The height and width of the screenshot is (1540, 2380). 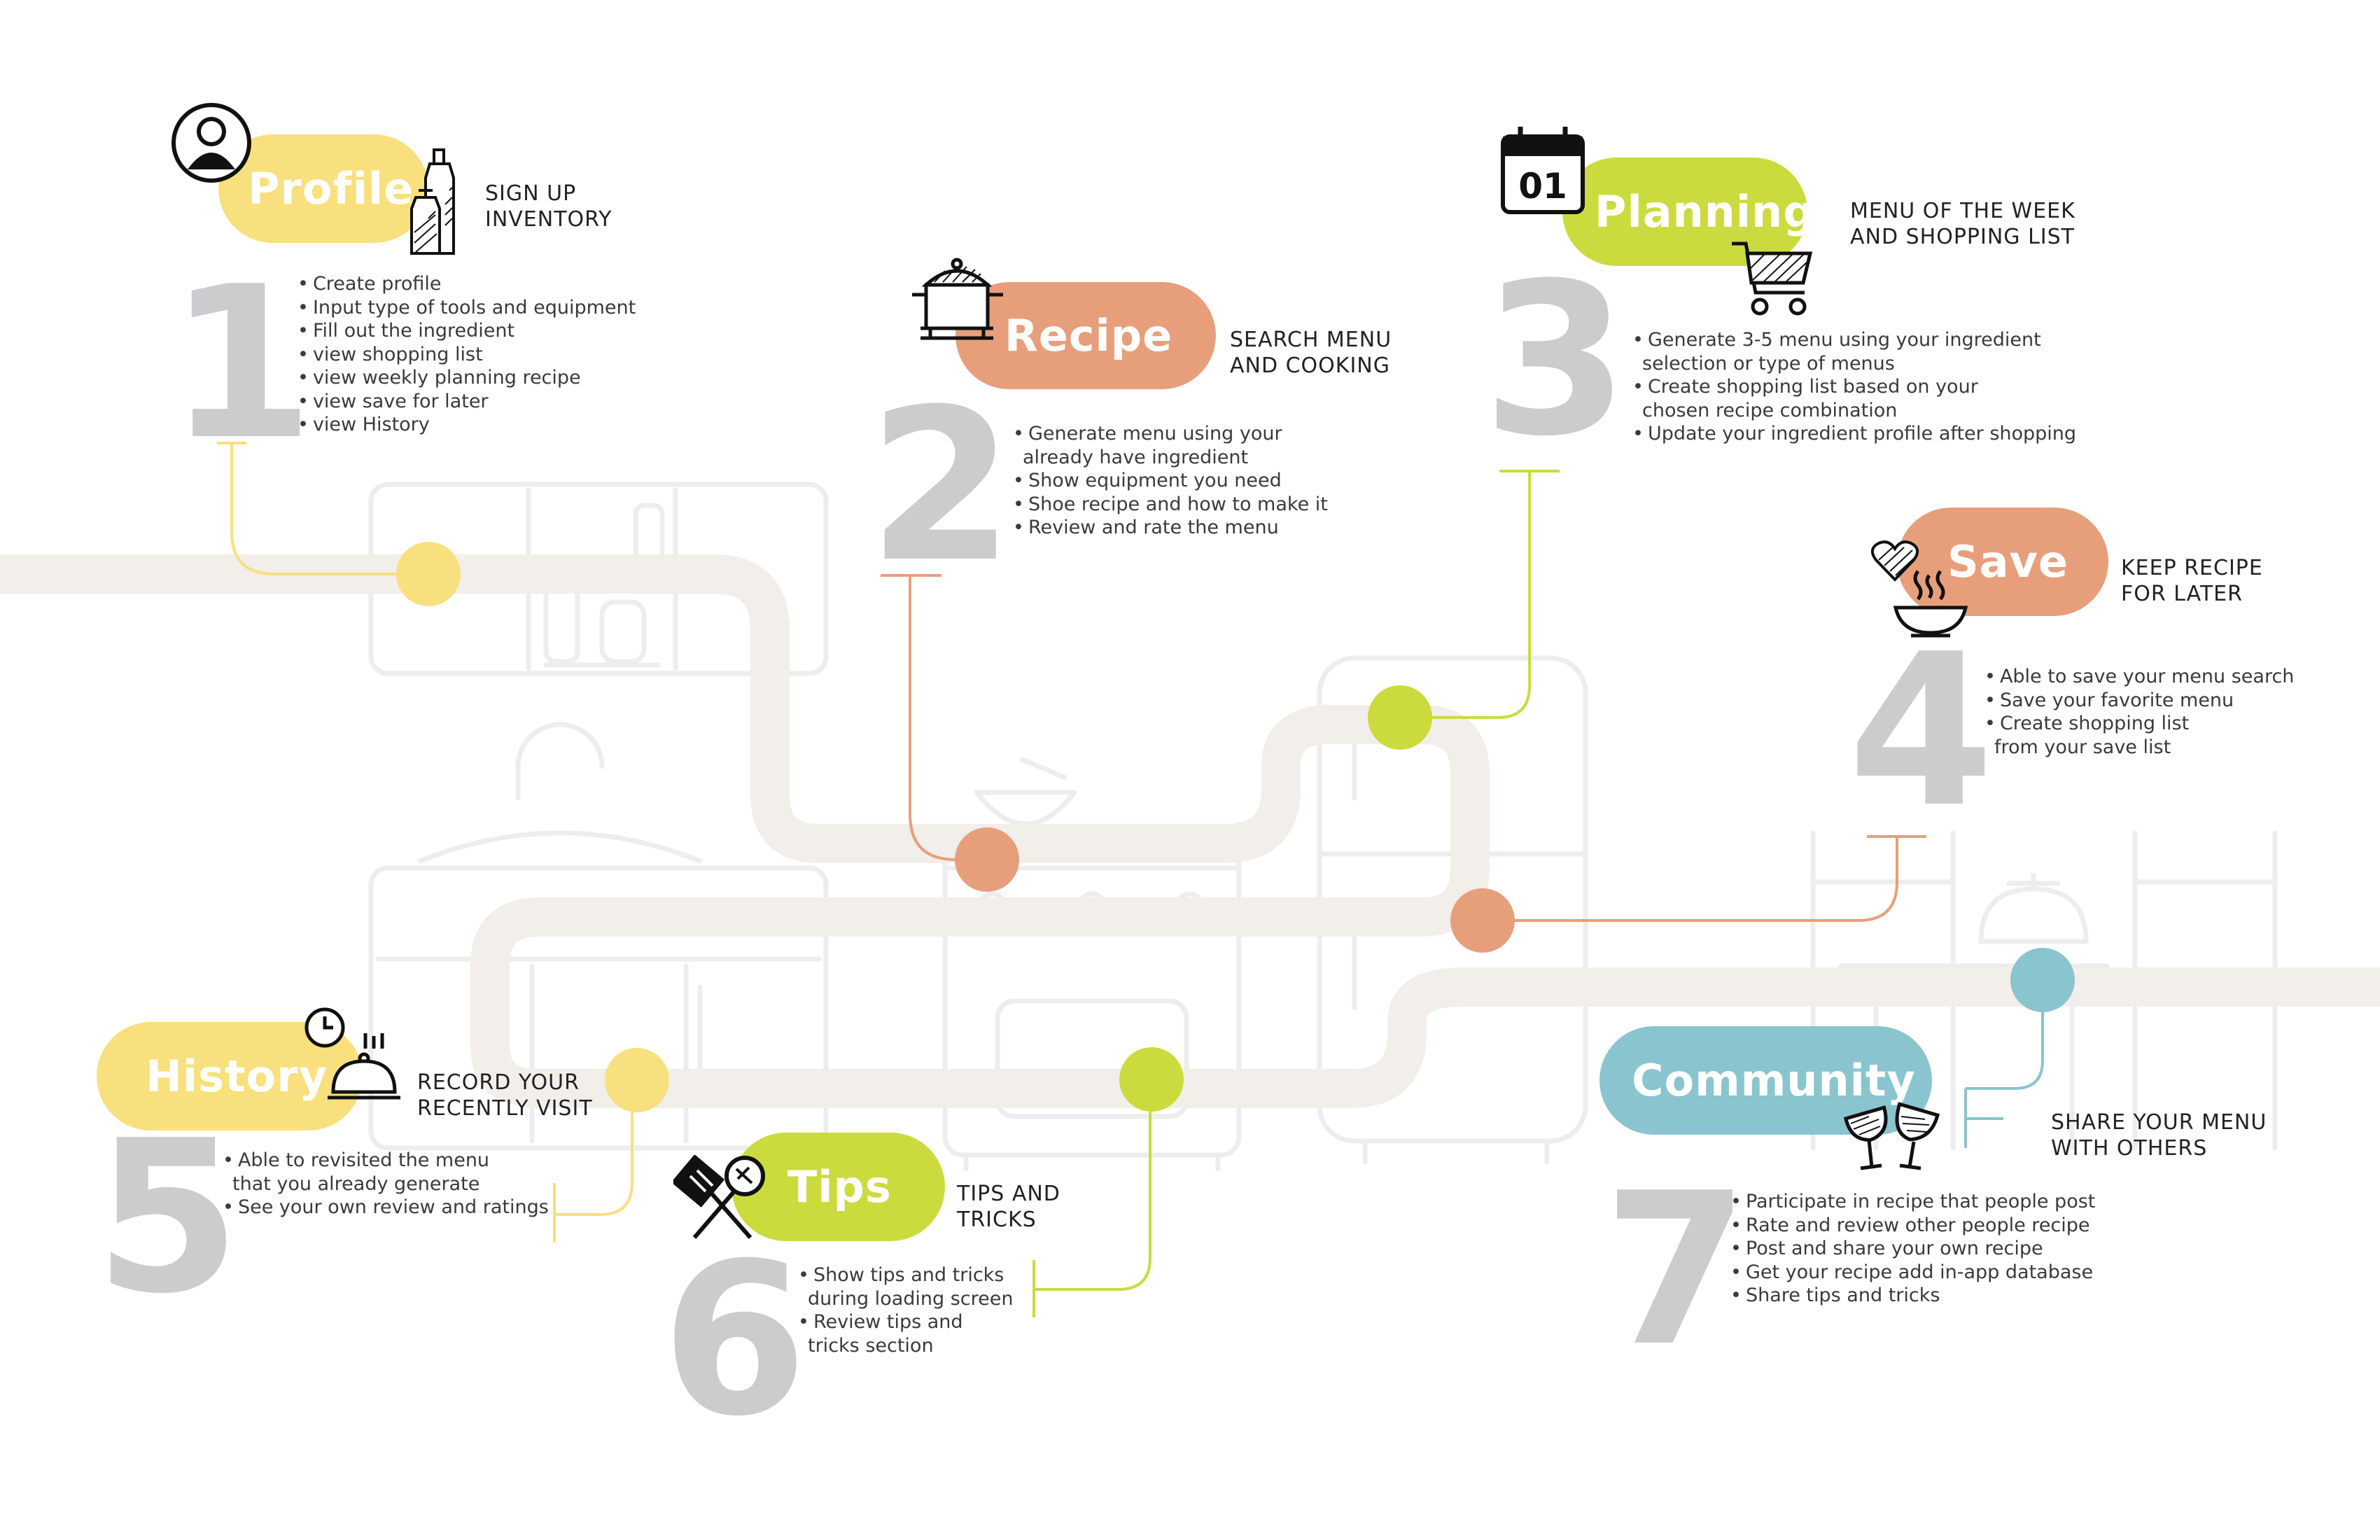 What do you see at coordinates (2007, 561) in the screenshot?
I see `step-title: Save` at bounding box center [2007, 561].